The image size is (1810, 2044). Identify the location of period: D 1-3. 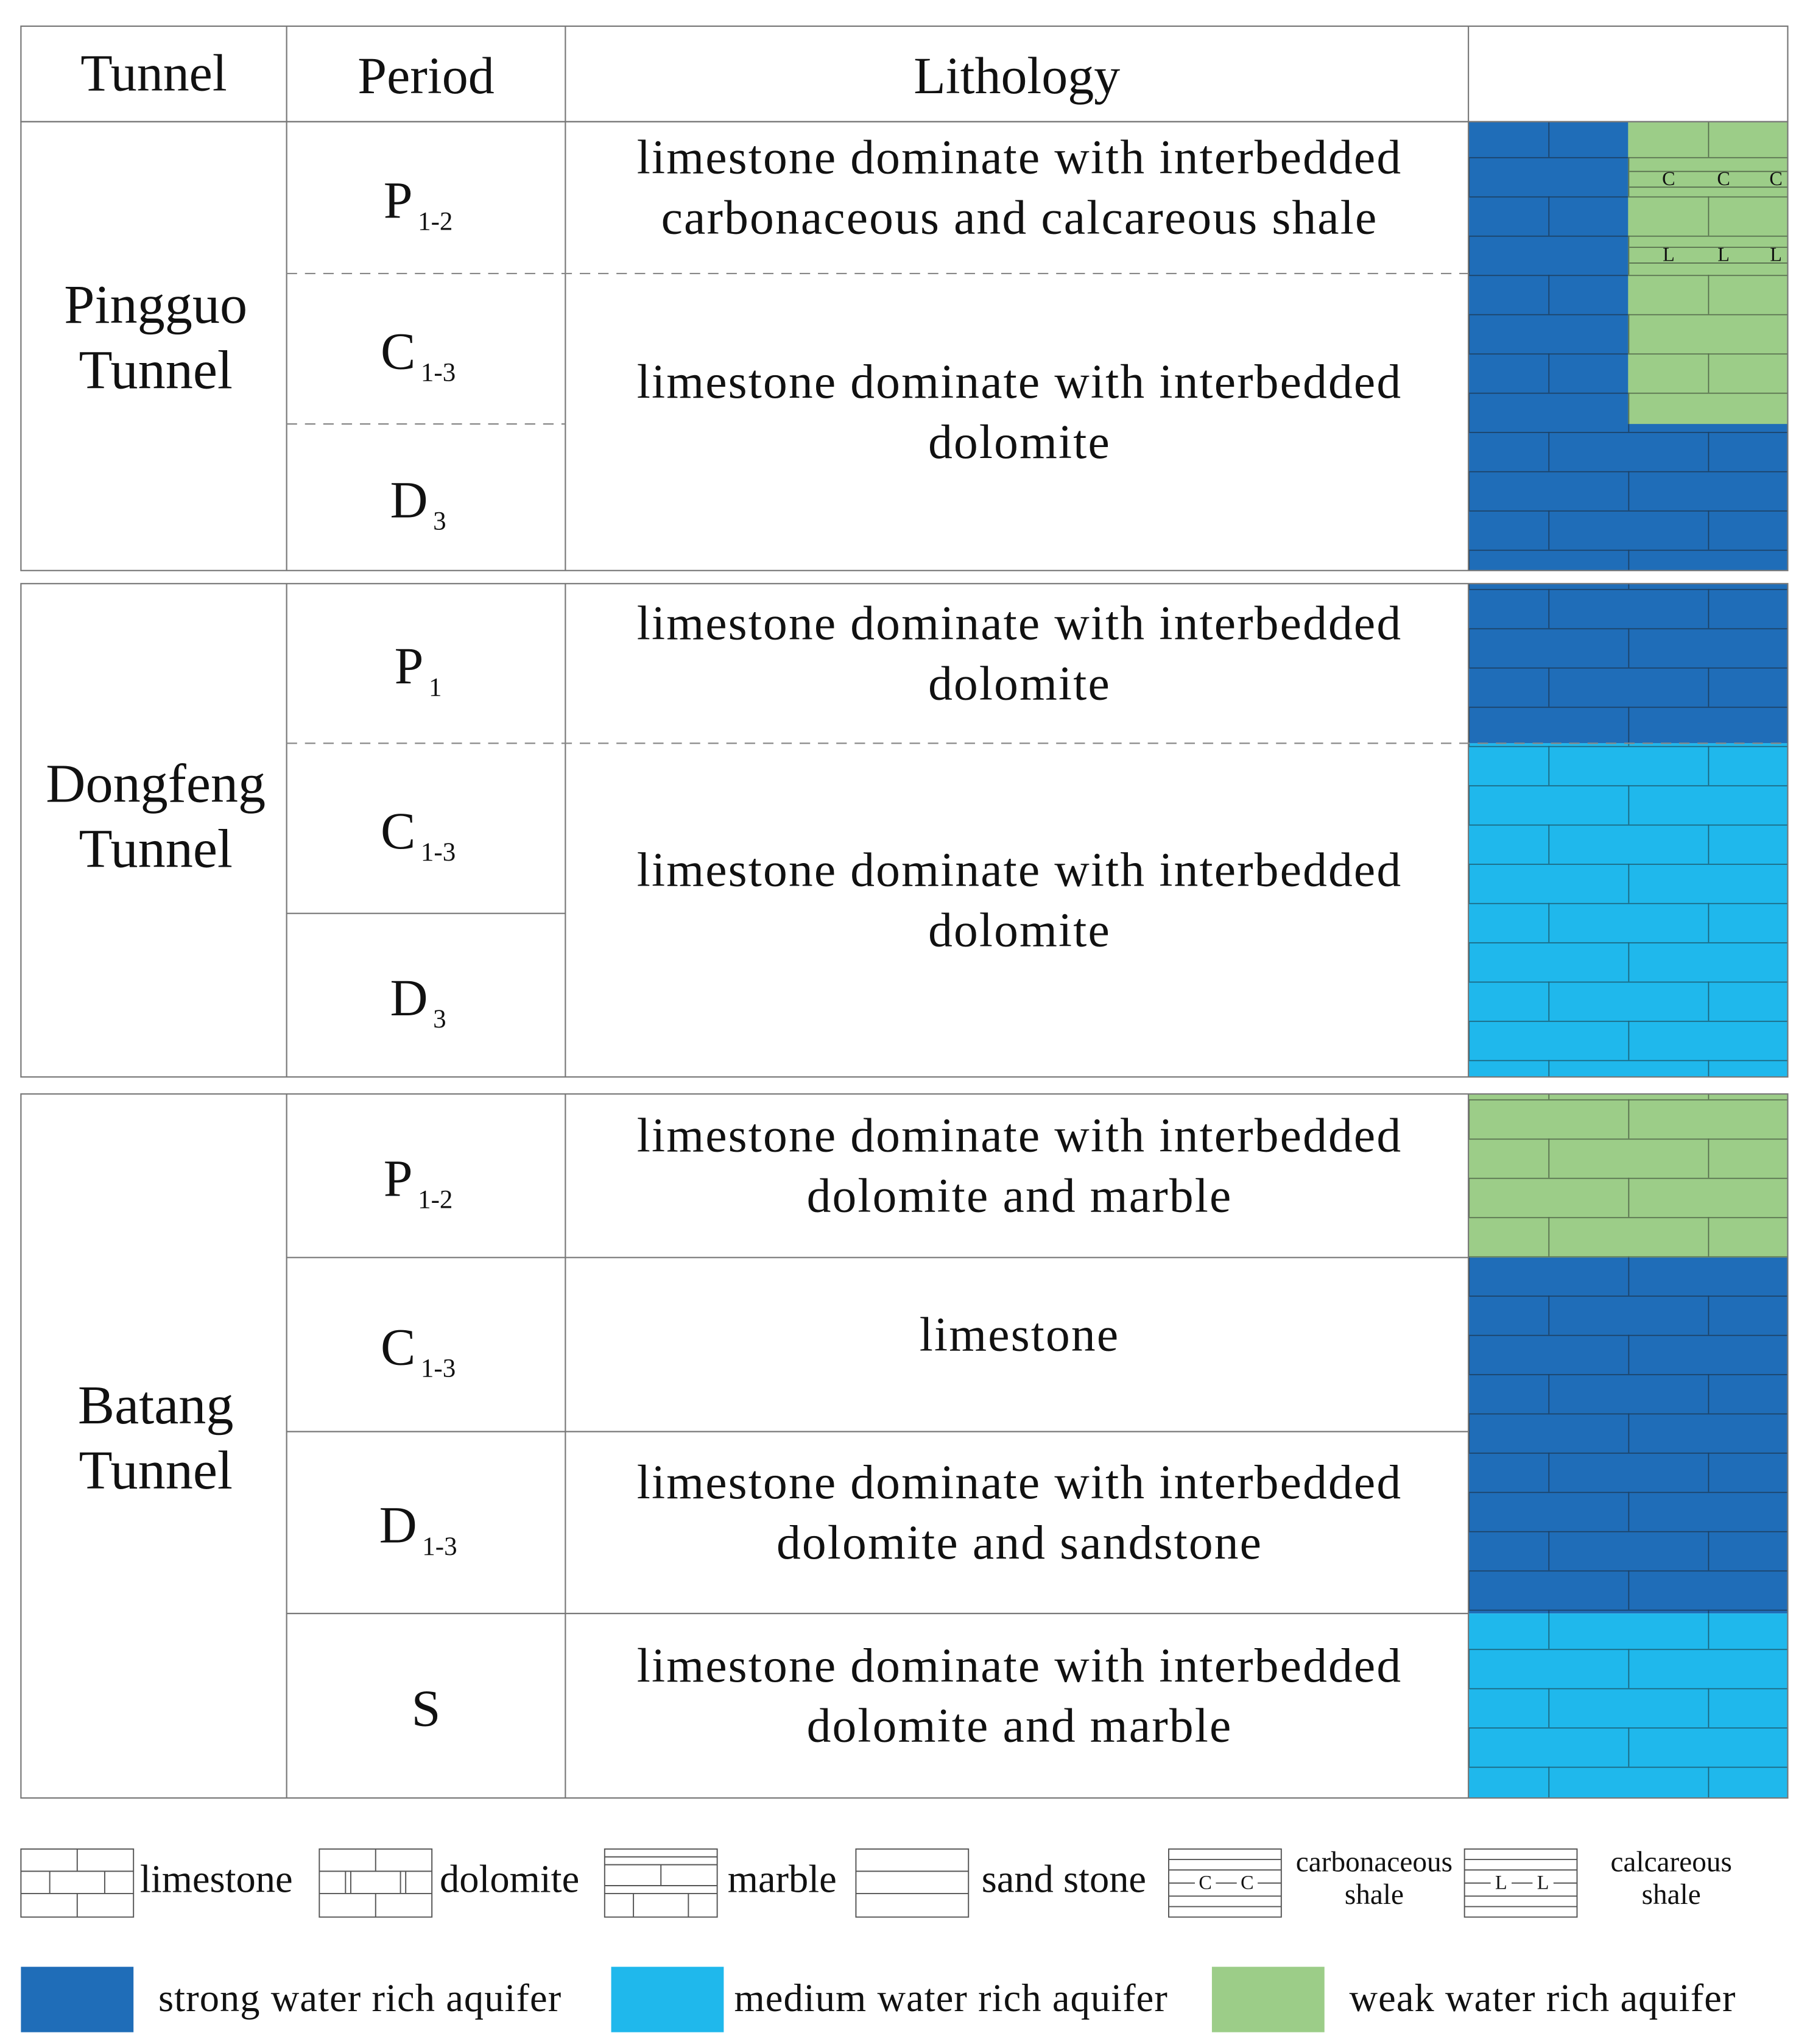
(418, 1527).